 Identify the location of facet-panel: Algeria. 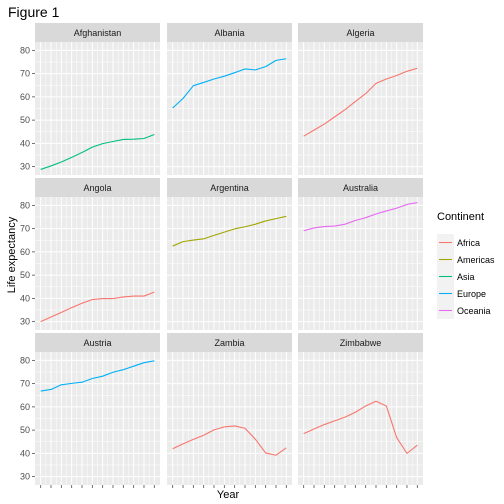
(360, 99).